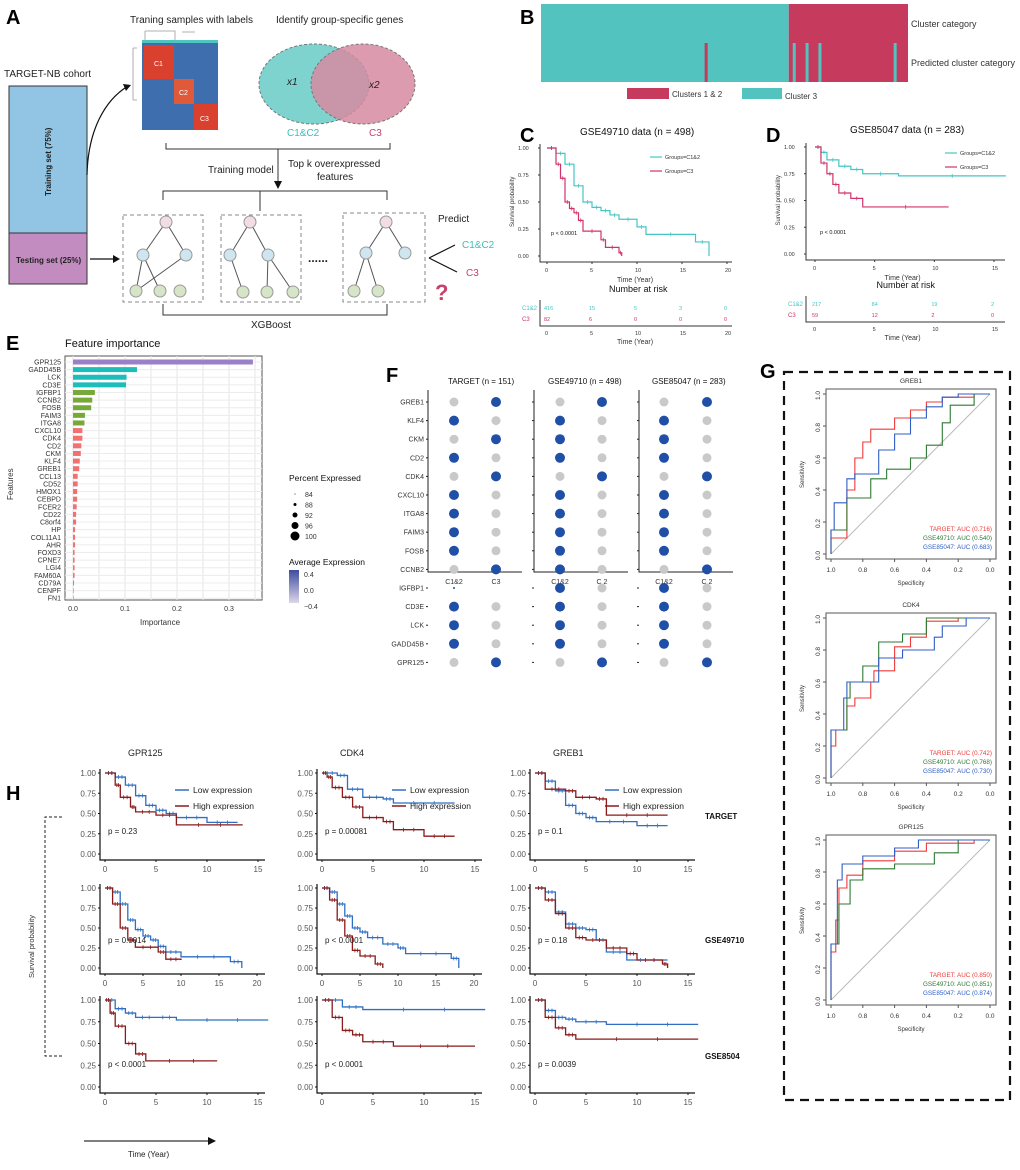 The image size is (1020, 1170). I want to click on legend-label: Groups=C3, so click(679, 172).